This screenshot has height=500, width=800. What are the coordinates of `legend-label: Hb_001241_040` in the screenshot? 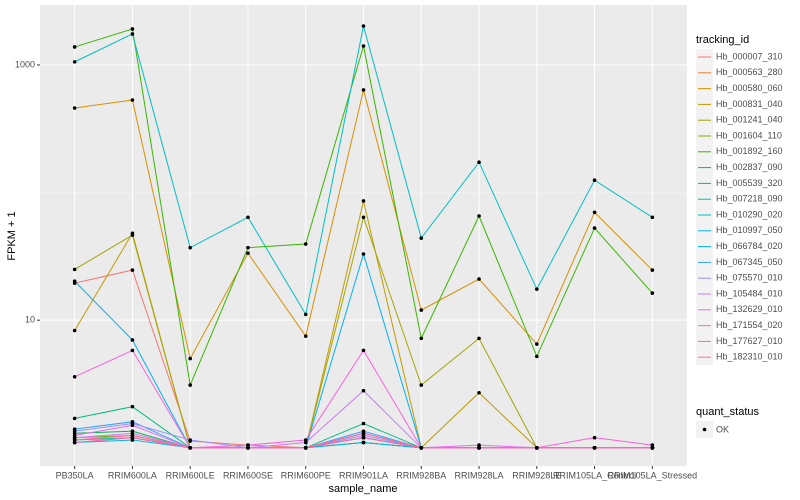 It's located at (749, 120).